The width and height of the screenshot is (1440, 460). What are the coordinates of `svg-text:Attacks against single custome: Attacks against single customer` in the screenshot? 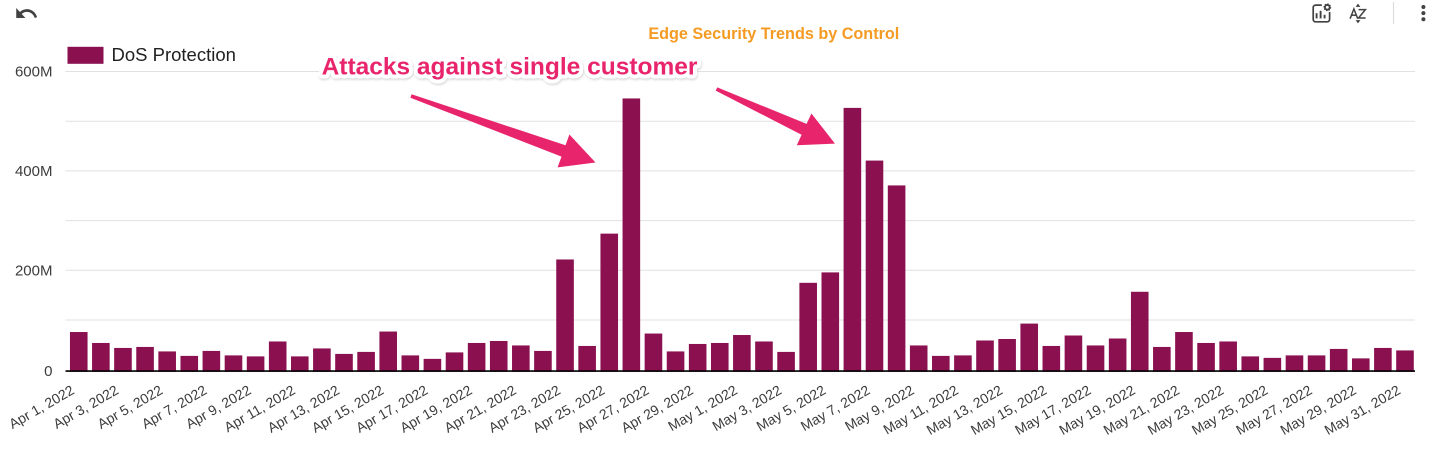 It's located at (510, 67).